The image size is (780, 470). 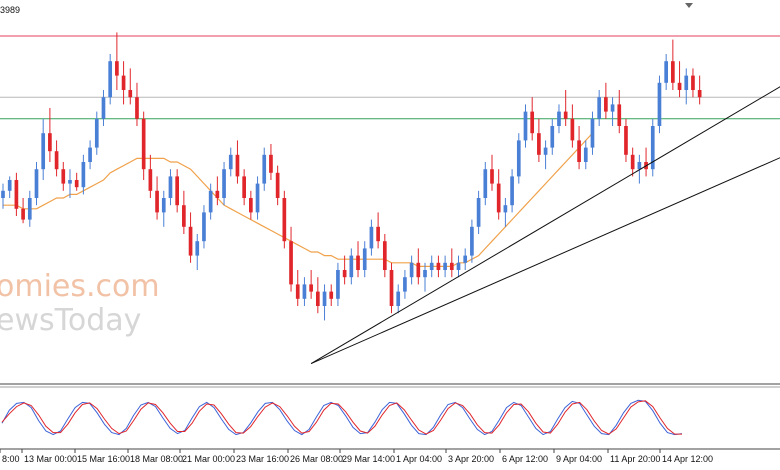 What do you see at coordinates (103, 459) in the screenshot?
I see `x-tick-label: 15 Mar 16:00` at bounding box center [103, 459].